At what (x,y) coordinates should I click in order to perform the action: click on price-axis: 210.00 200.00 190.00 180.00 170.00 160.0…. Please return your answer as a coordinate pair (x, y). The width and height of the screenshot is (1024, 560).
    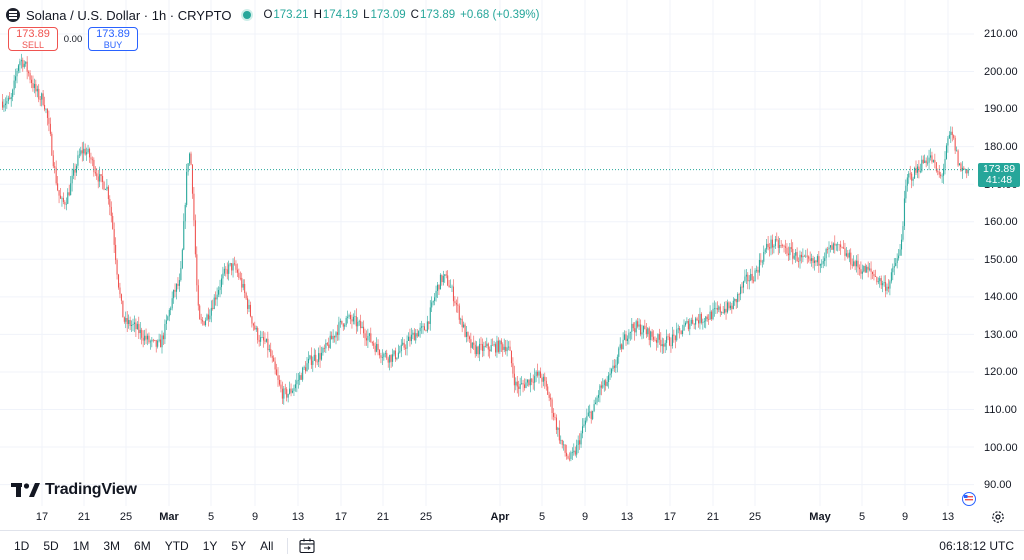
    Looking at the image, I should click on (999, 253).